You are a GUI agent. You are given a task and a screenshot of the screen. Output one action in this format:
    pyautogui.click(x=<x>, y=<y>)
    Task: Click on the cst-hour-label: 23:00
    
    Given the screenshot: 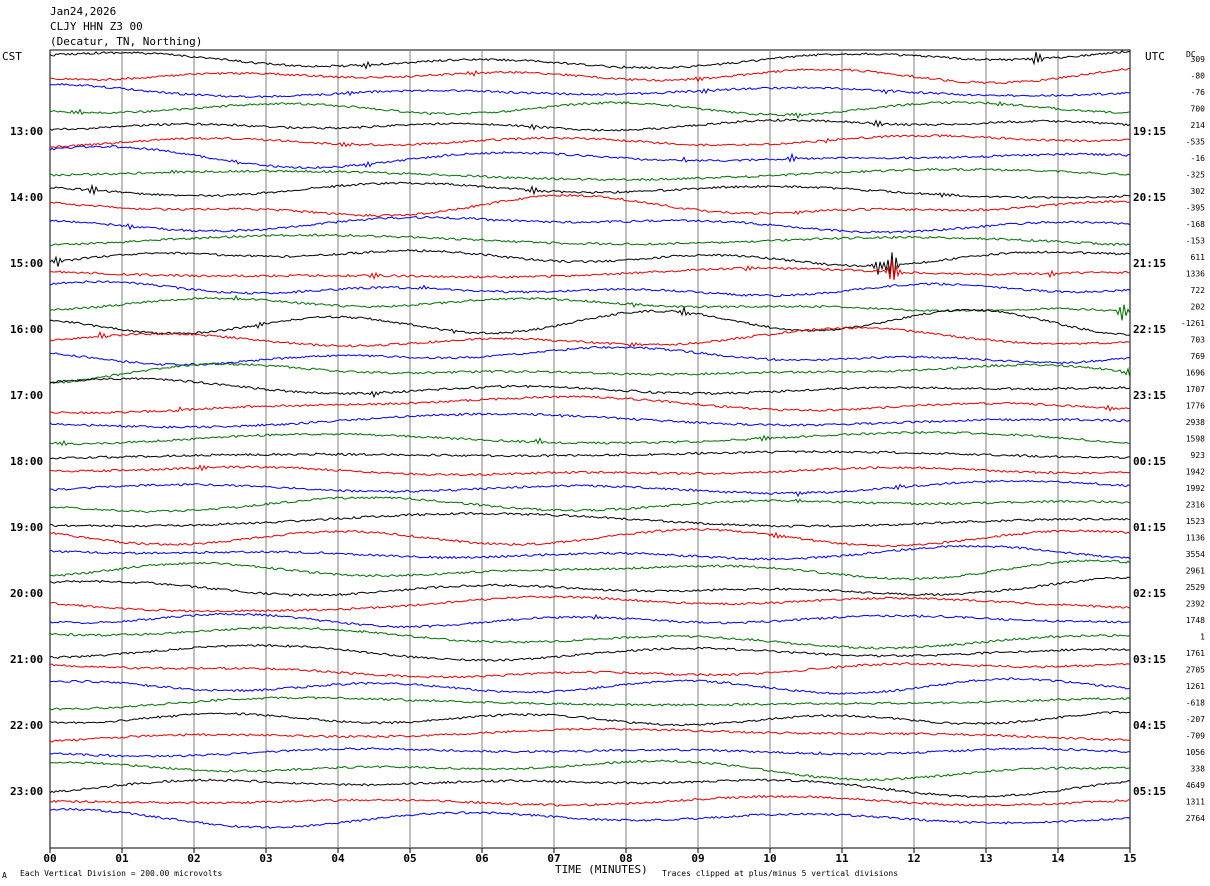 What is the action you would take?
    pyautogui.click(x=26, y=791)
    